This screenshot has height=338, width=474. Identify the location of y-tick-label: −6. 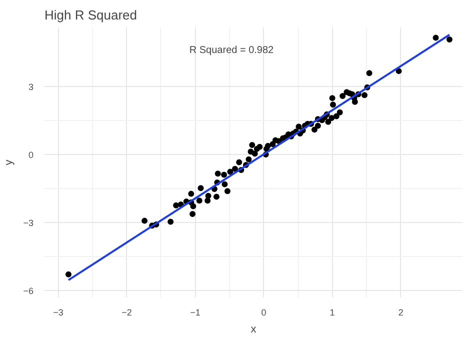
(28, 291).